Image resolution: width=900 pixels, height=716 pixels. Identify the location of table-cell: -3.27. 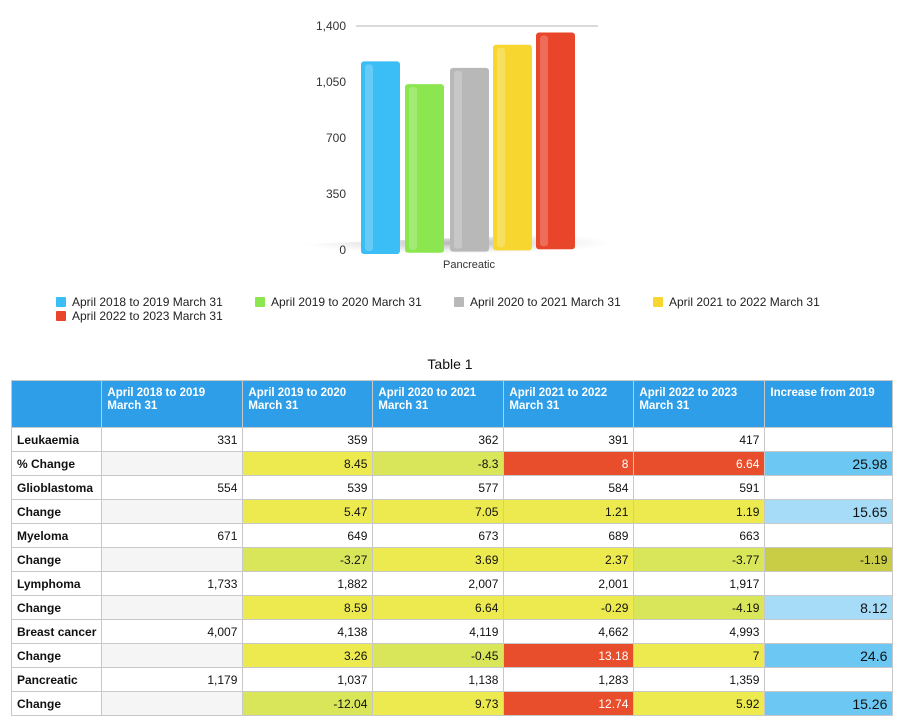
(308, 559).